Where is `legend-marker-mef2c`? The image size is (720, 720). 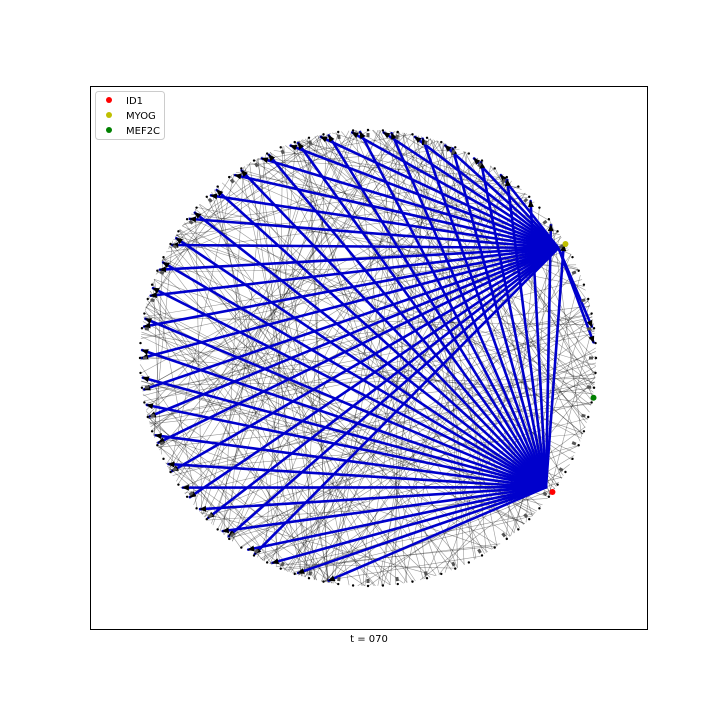
legend-marker-mef2c is located at coordinates (109, 130).